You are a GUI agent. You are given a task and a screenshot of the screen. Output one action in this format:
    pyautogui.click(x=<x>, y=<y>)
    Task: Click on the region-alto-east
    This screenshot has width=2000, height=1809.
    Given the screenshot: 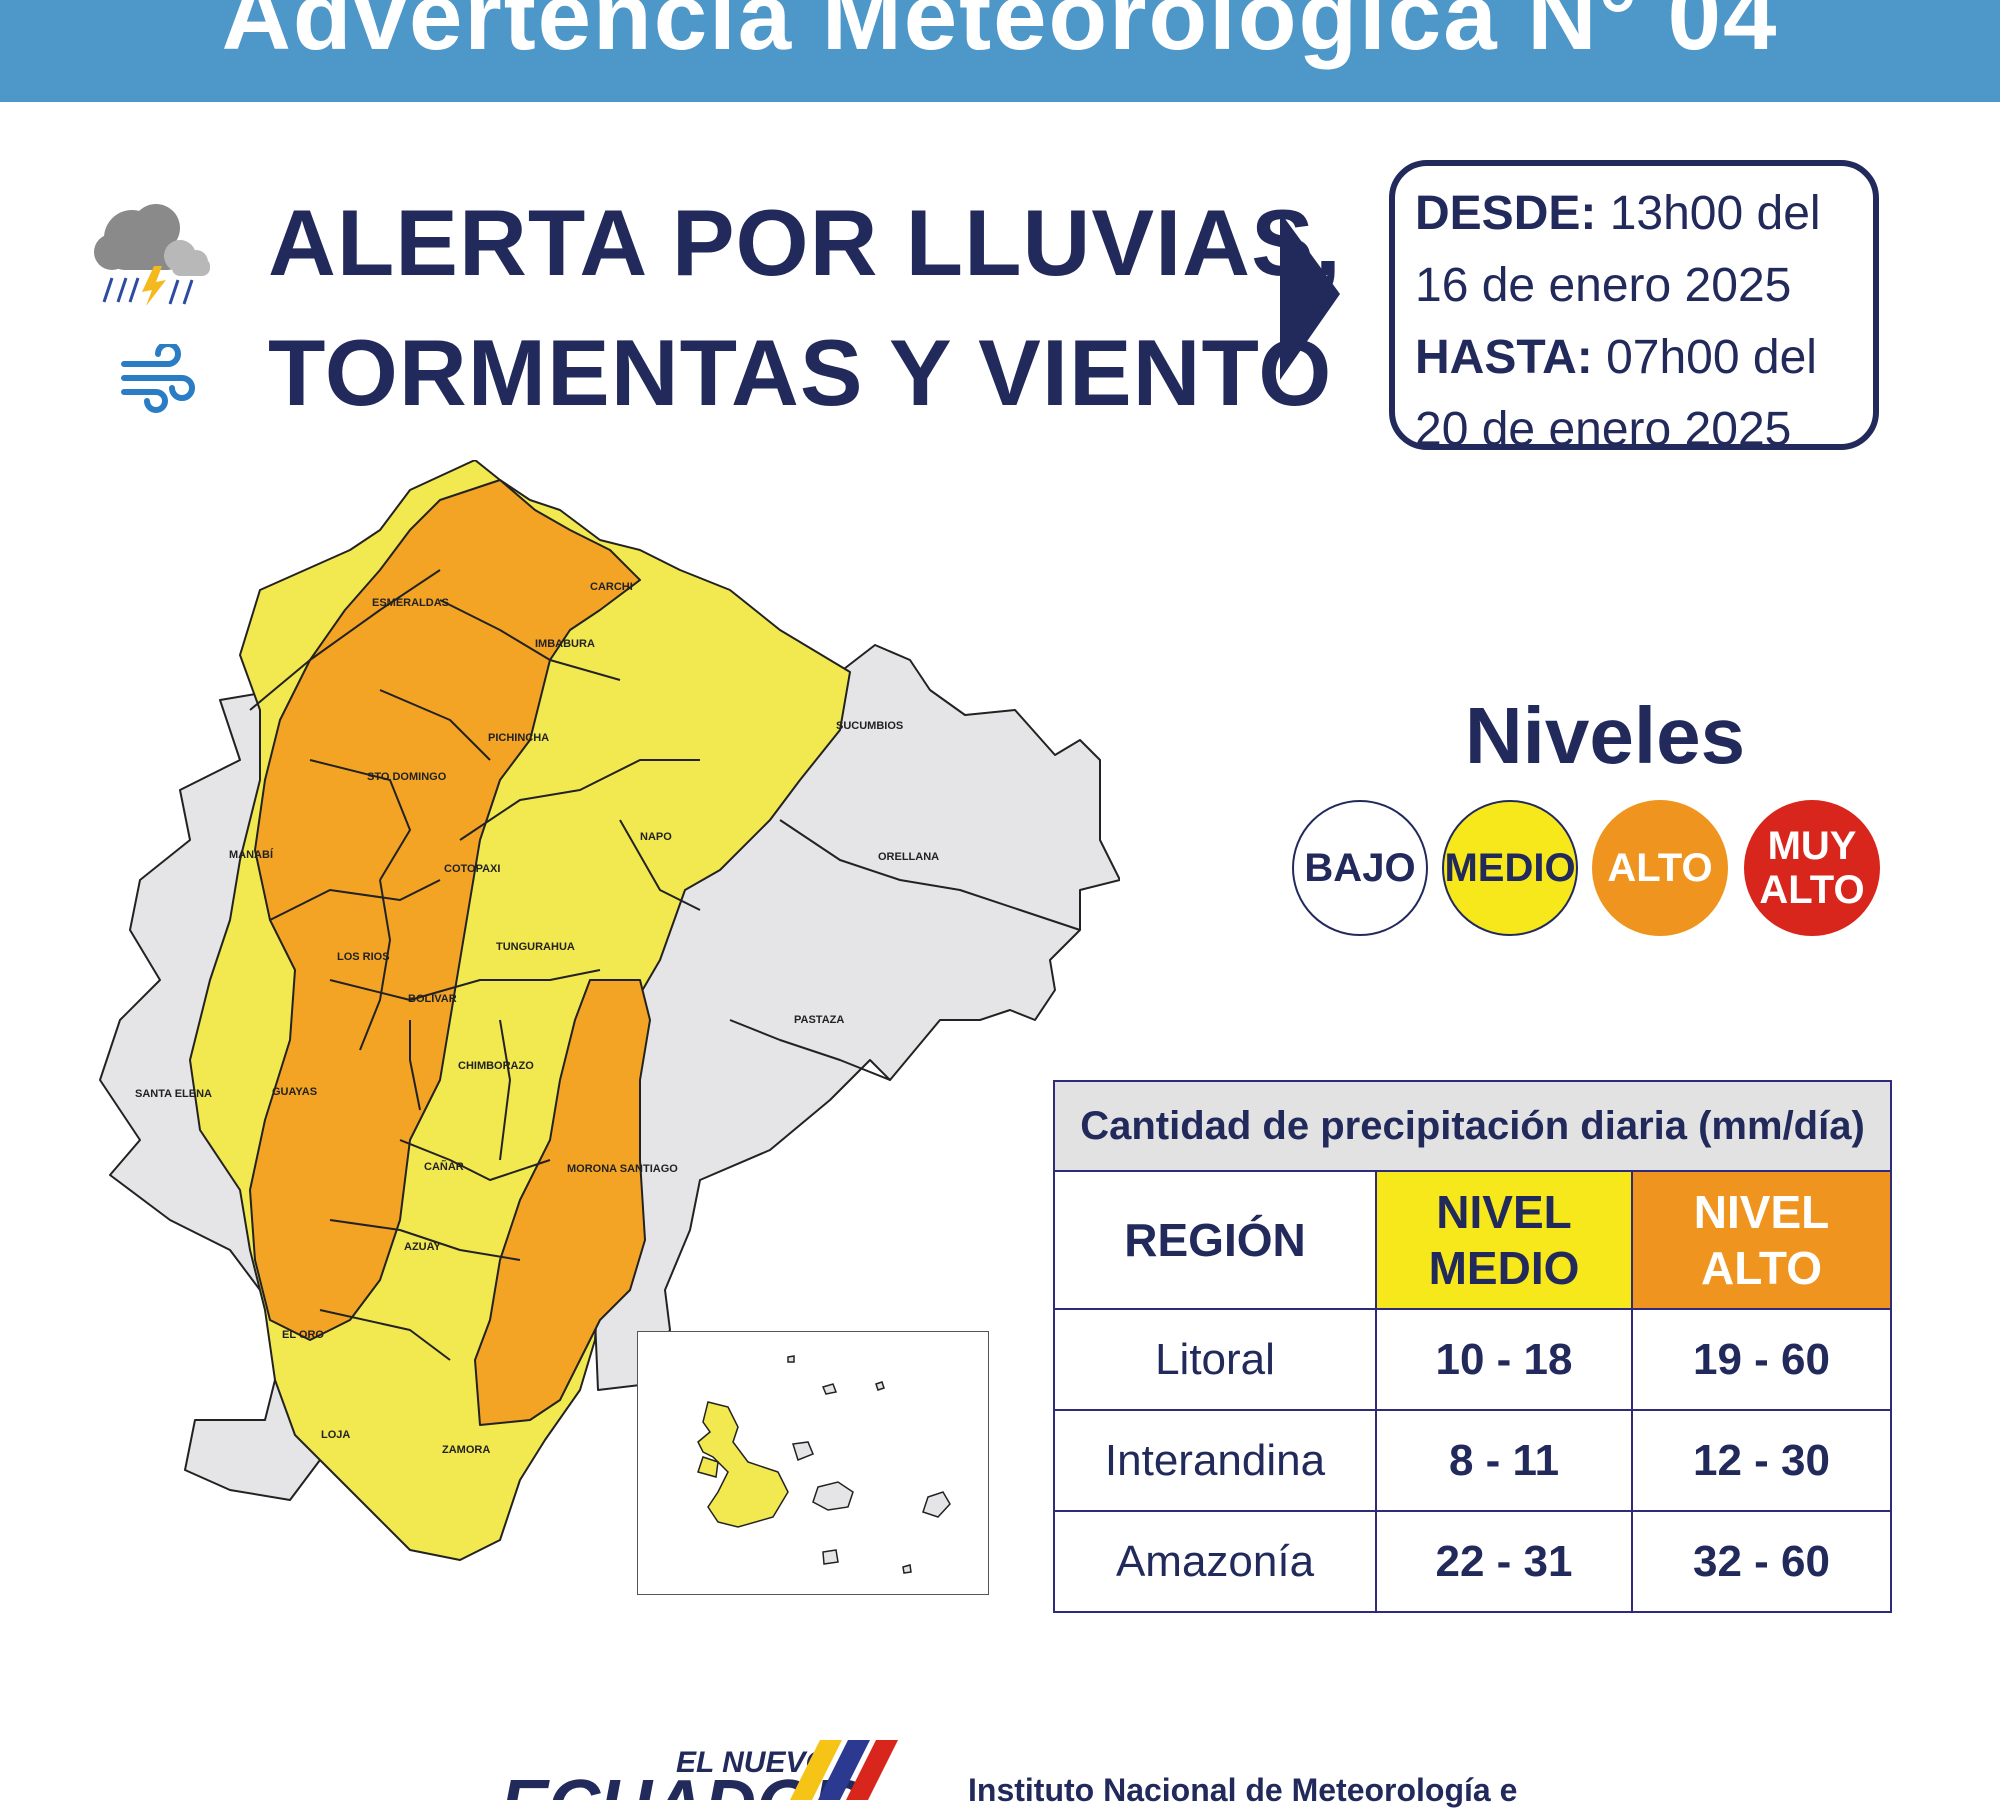 What is the action you would take?
    pyautogui.click(x=562, y=1202)
    